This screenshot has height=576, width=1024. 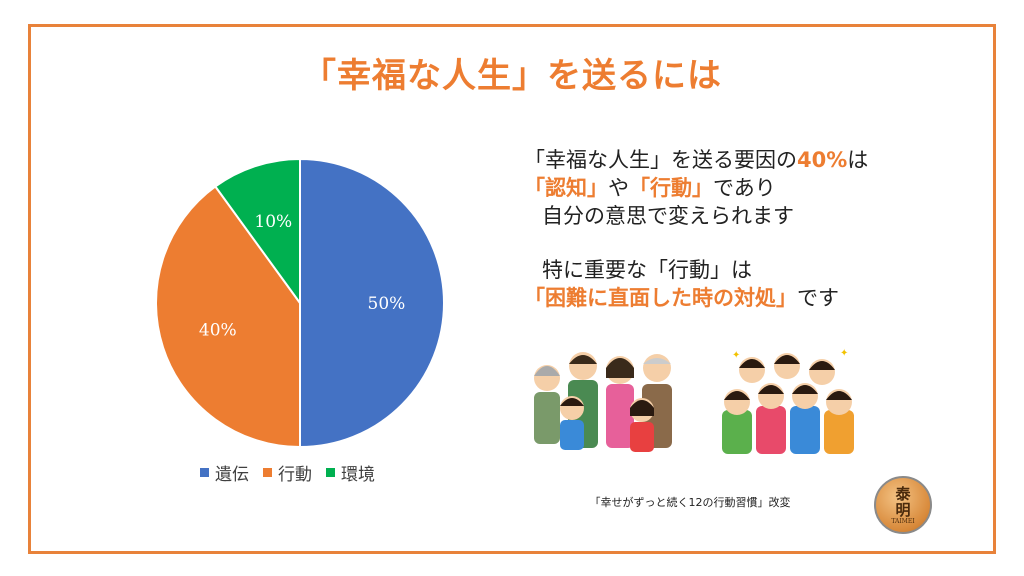 I want to click on legend-item-2: 行動, so click(x=287, y=472).